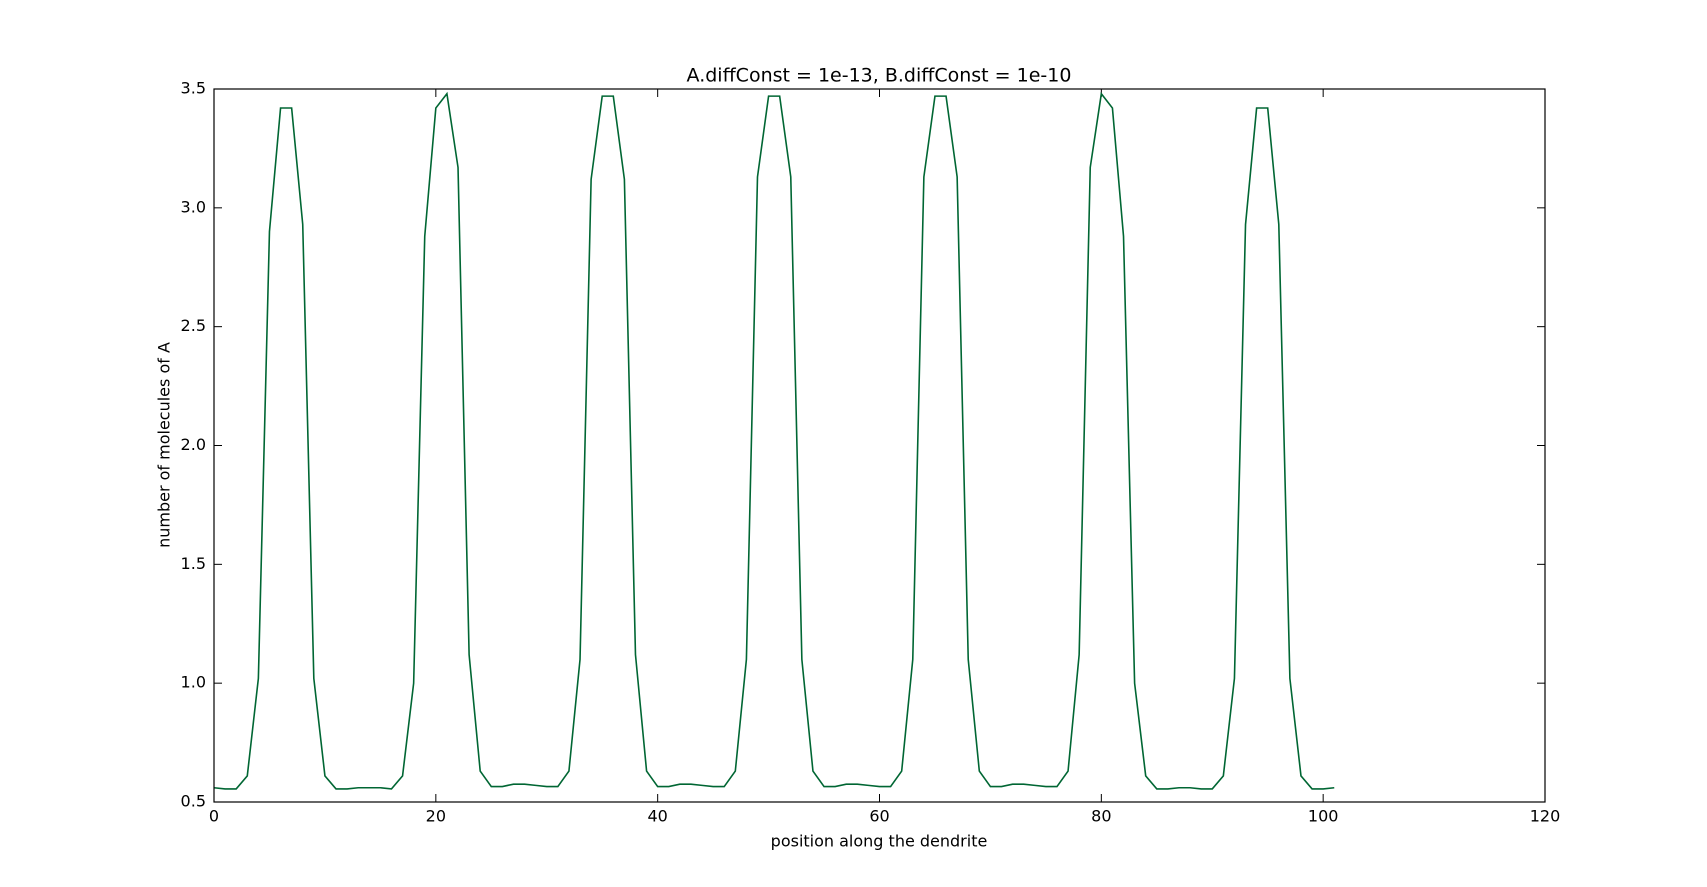  What do you see at coordinates (436, 816) in the screenshot?
I see `x-tick-label: 20` at bounding box center [436, 816].